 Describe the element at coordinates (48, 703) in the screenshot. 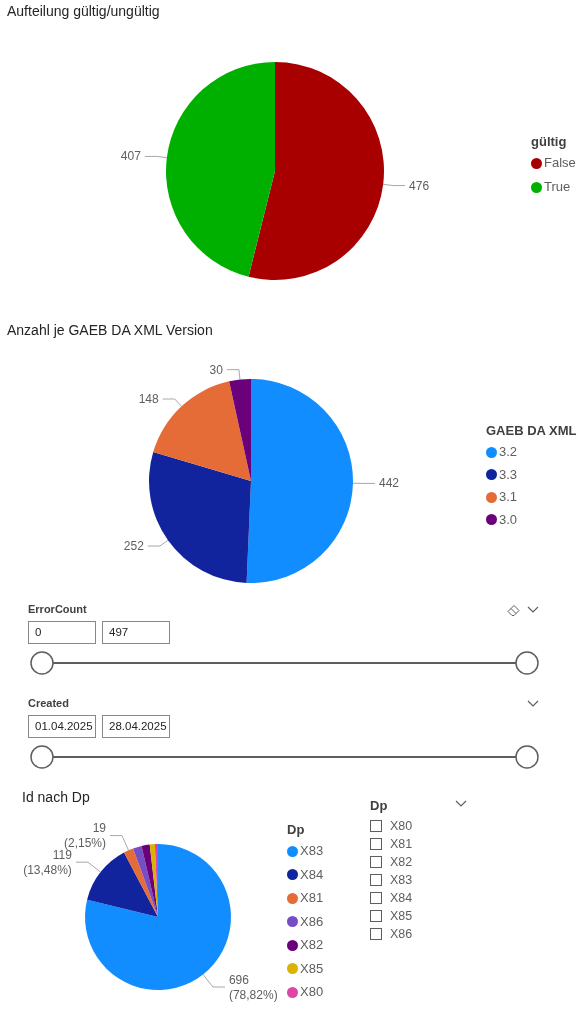

I see `text: Created` at that location.